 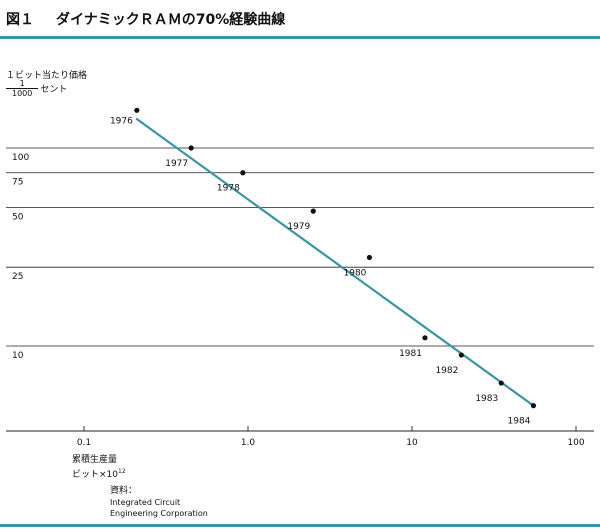 What do you see at coordinates (248, 443) in the screenshot?
I see `x-tick-label: 1.0` at bounding box center [248, 443].